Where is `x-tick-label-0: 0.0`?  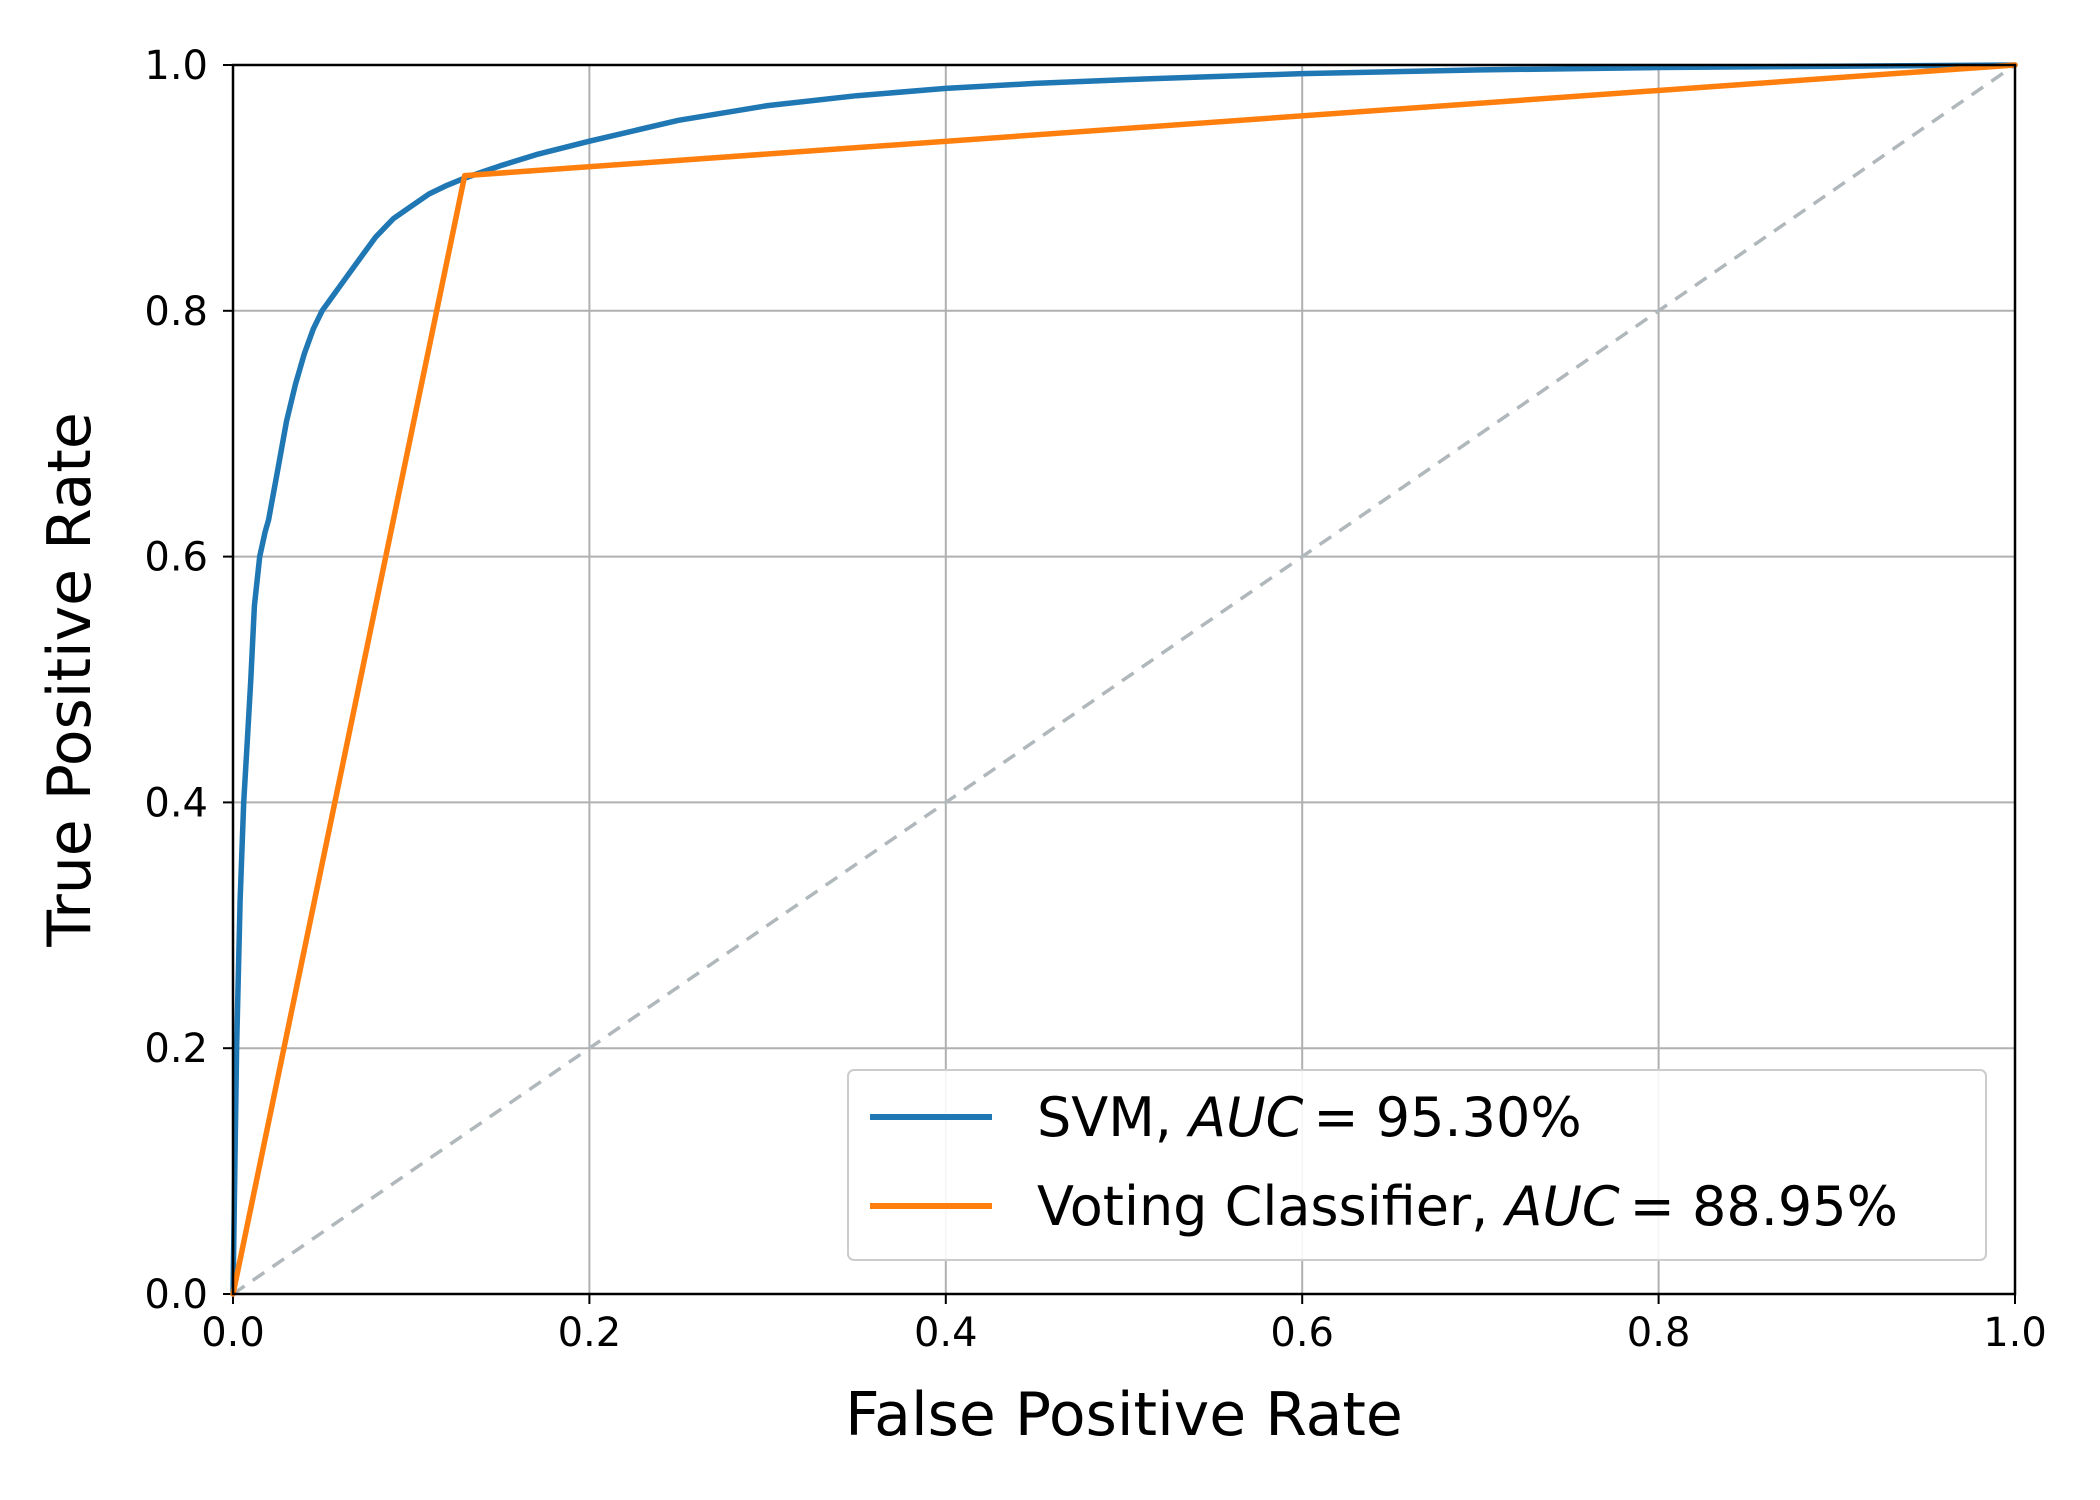 x-tick-label-0: 0.0 is located at coordinates (233, 1333).